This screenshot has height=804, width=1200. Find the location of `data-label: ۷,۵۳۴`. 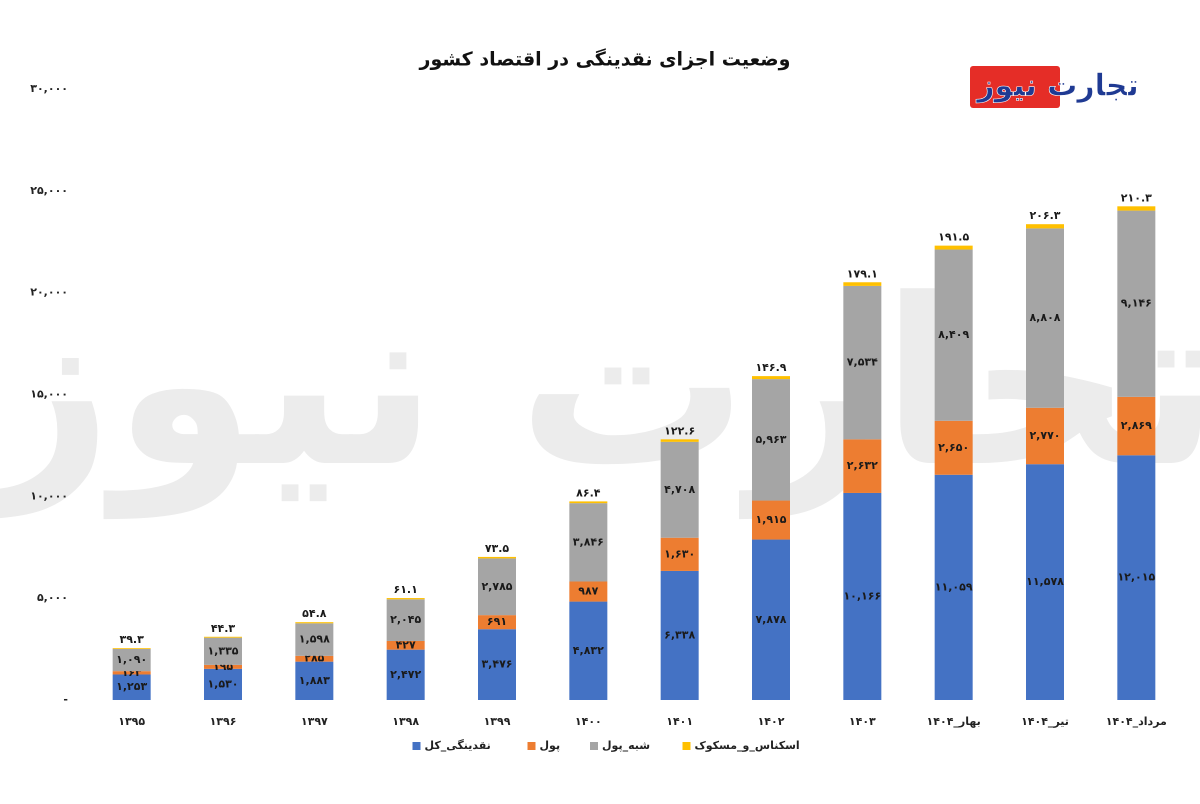

data-label: ۷,۵۳۴ is located at coordinates (862, 362).